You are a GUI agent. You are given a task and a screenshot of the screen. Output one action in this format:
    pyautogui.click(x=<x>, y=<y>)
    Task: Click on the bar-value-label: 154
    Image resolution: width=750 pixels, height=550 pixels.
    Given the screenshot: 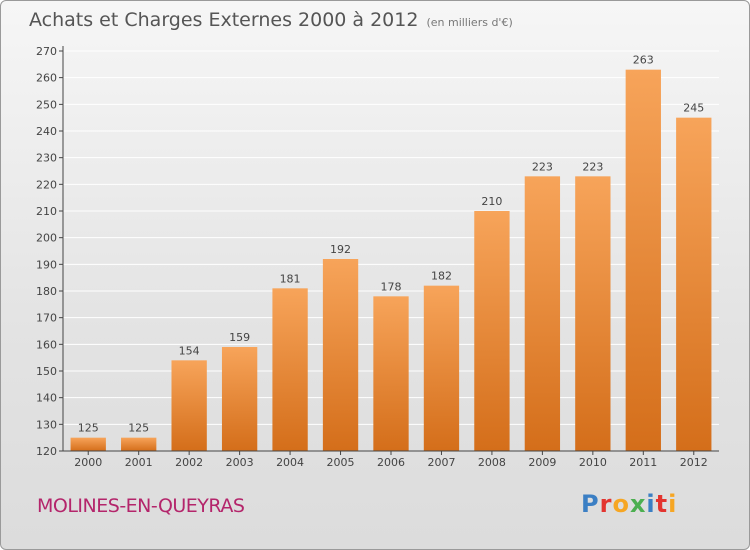 What is the action you would take?
    pyautogui.click(x=189, y=350)
    